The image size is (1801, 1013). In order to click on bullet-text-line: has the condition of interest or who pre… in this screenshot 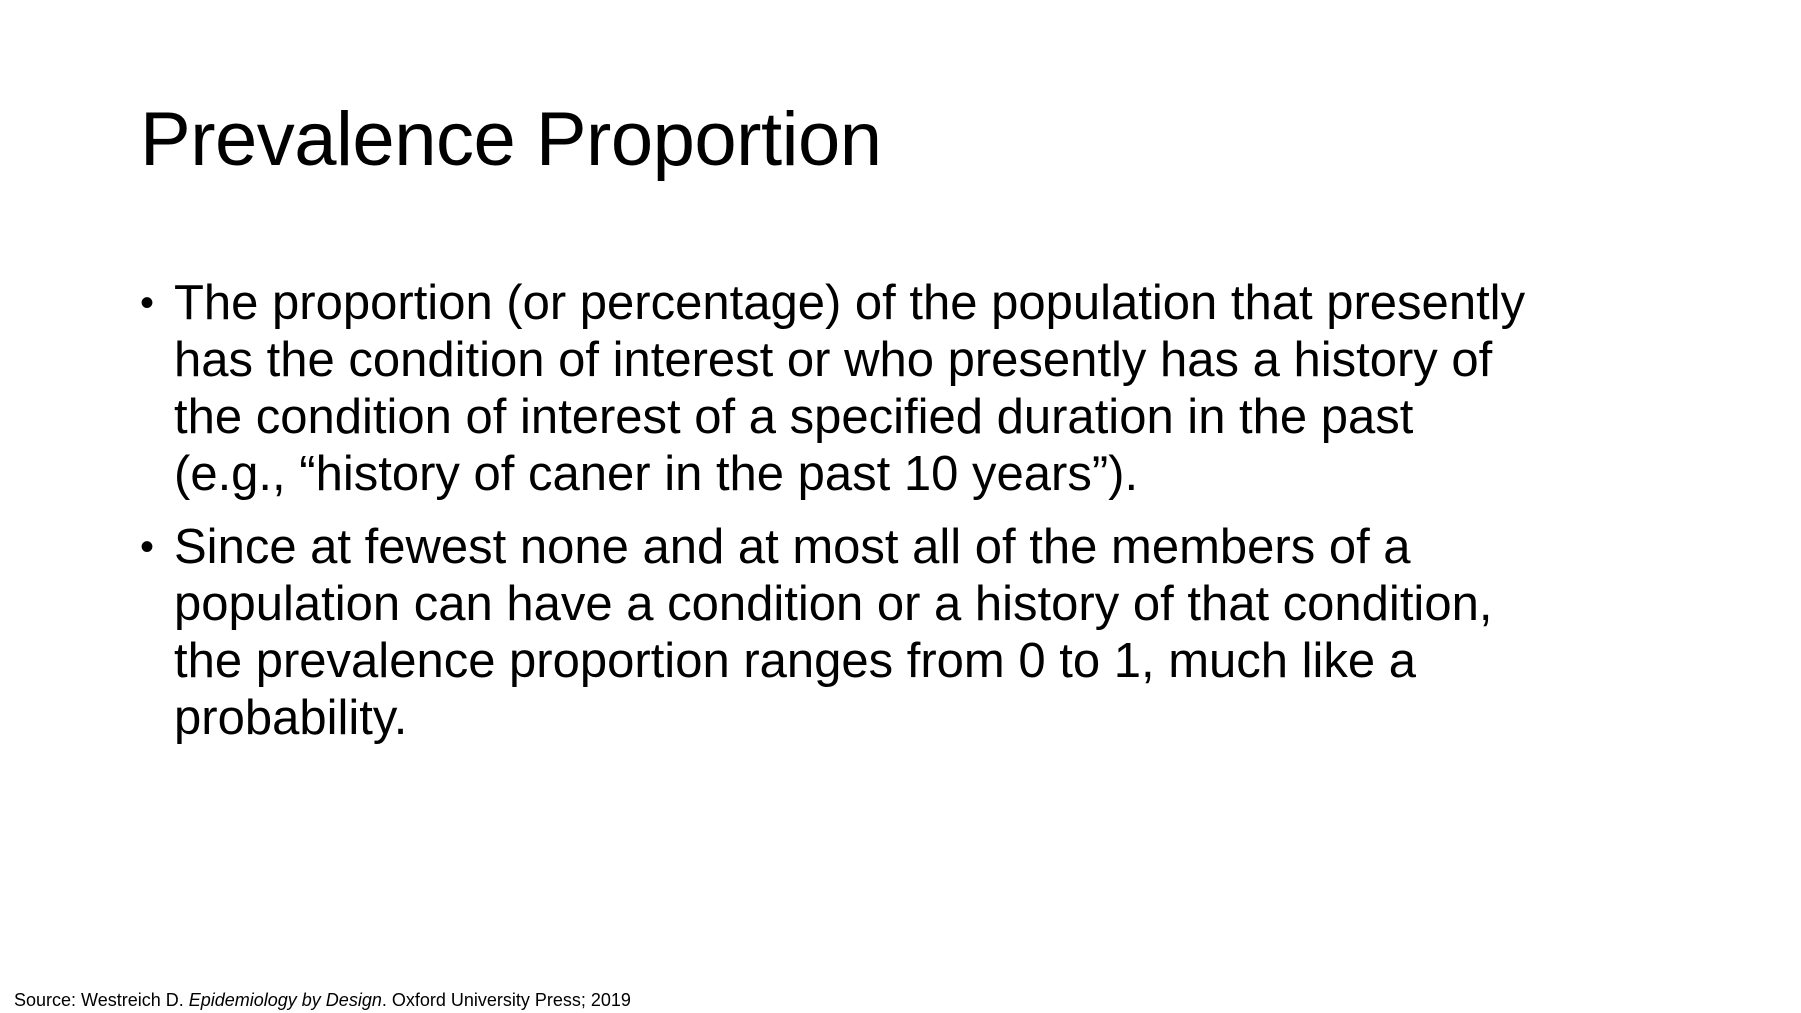, I will do `click(833, 360)`.